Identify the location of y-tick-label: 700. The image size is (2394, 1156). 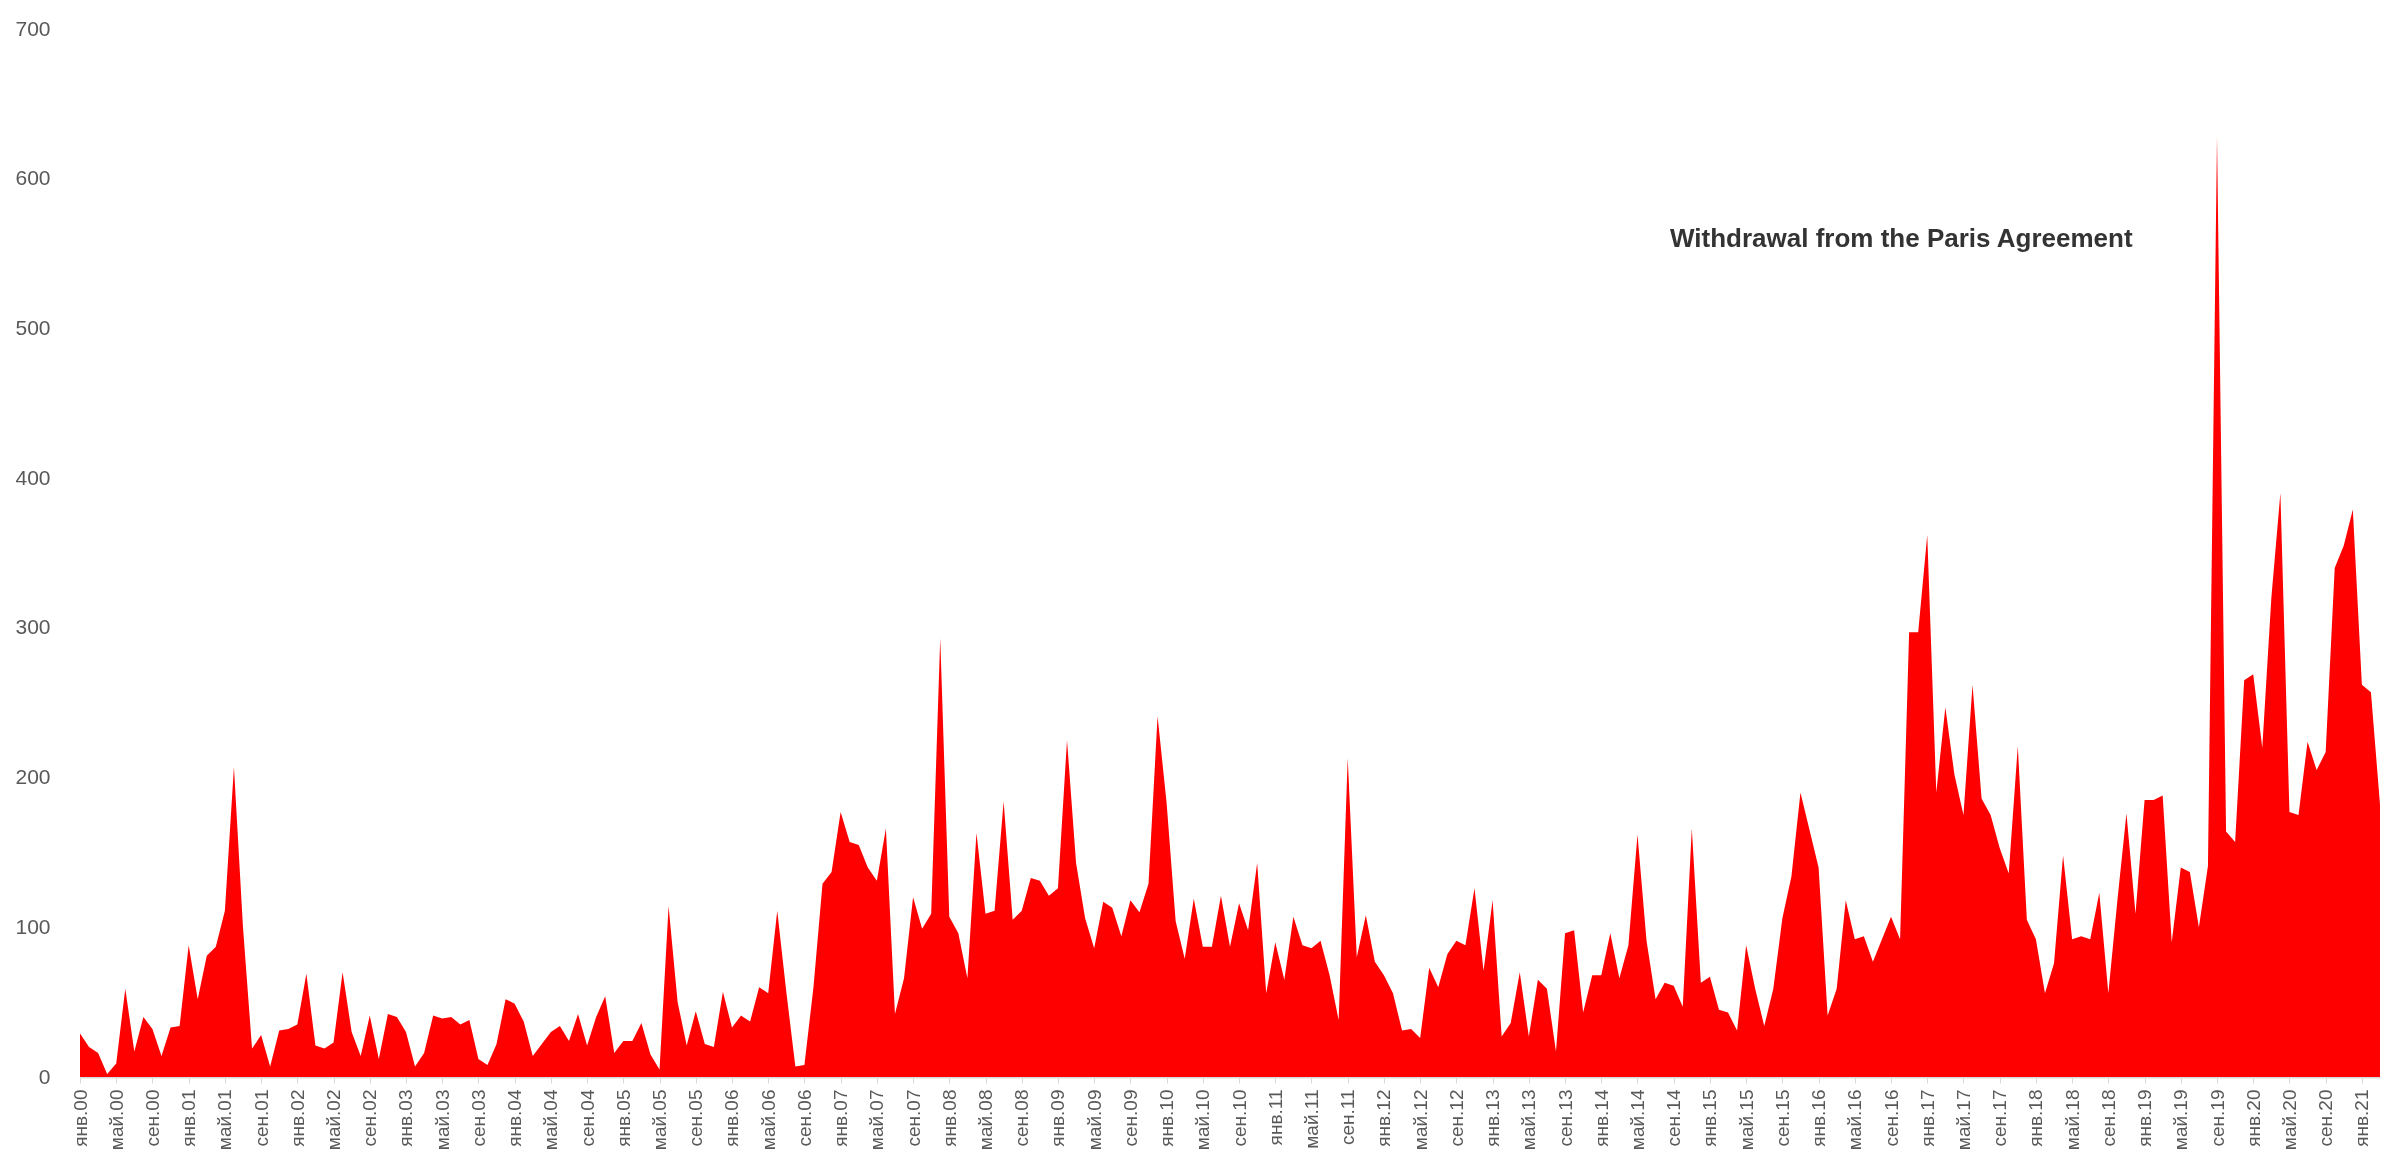
(33, 28).